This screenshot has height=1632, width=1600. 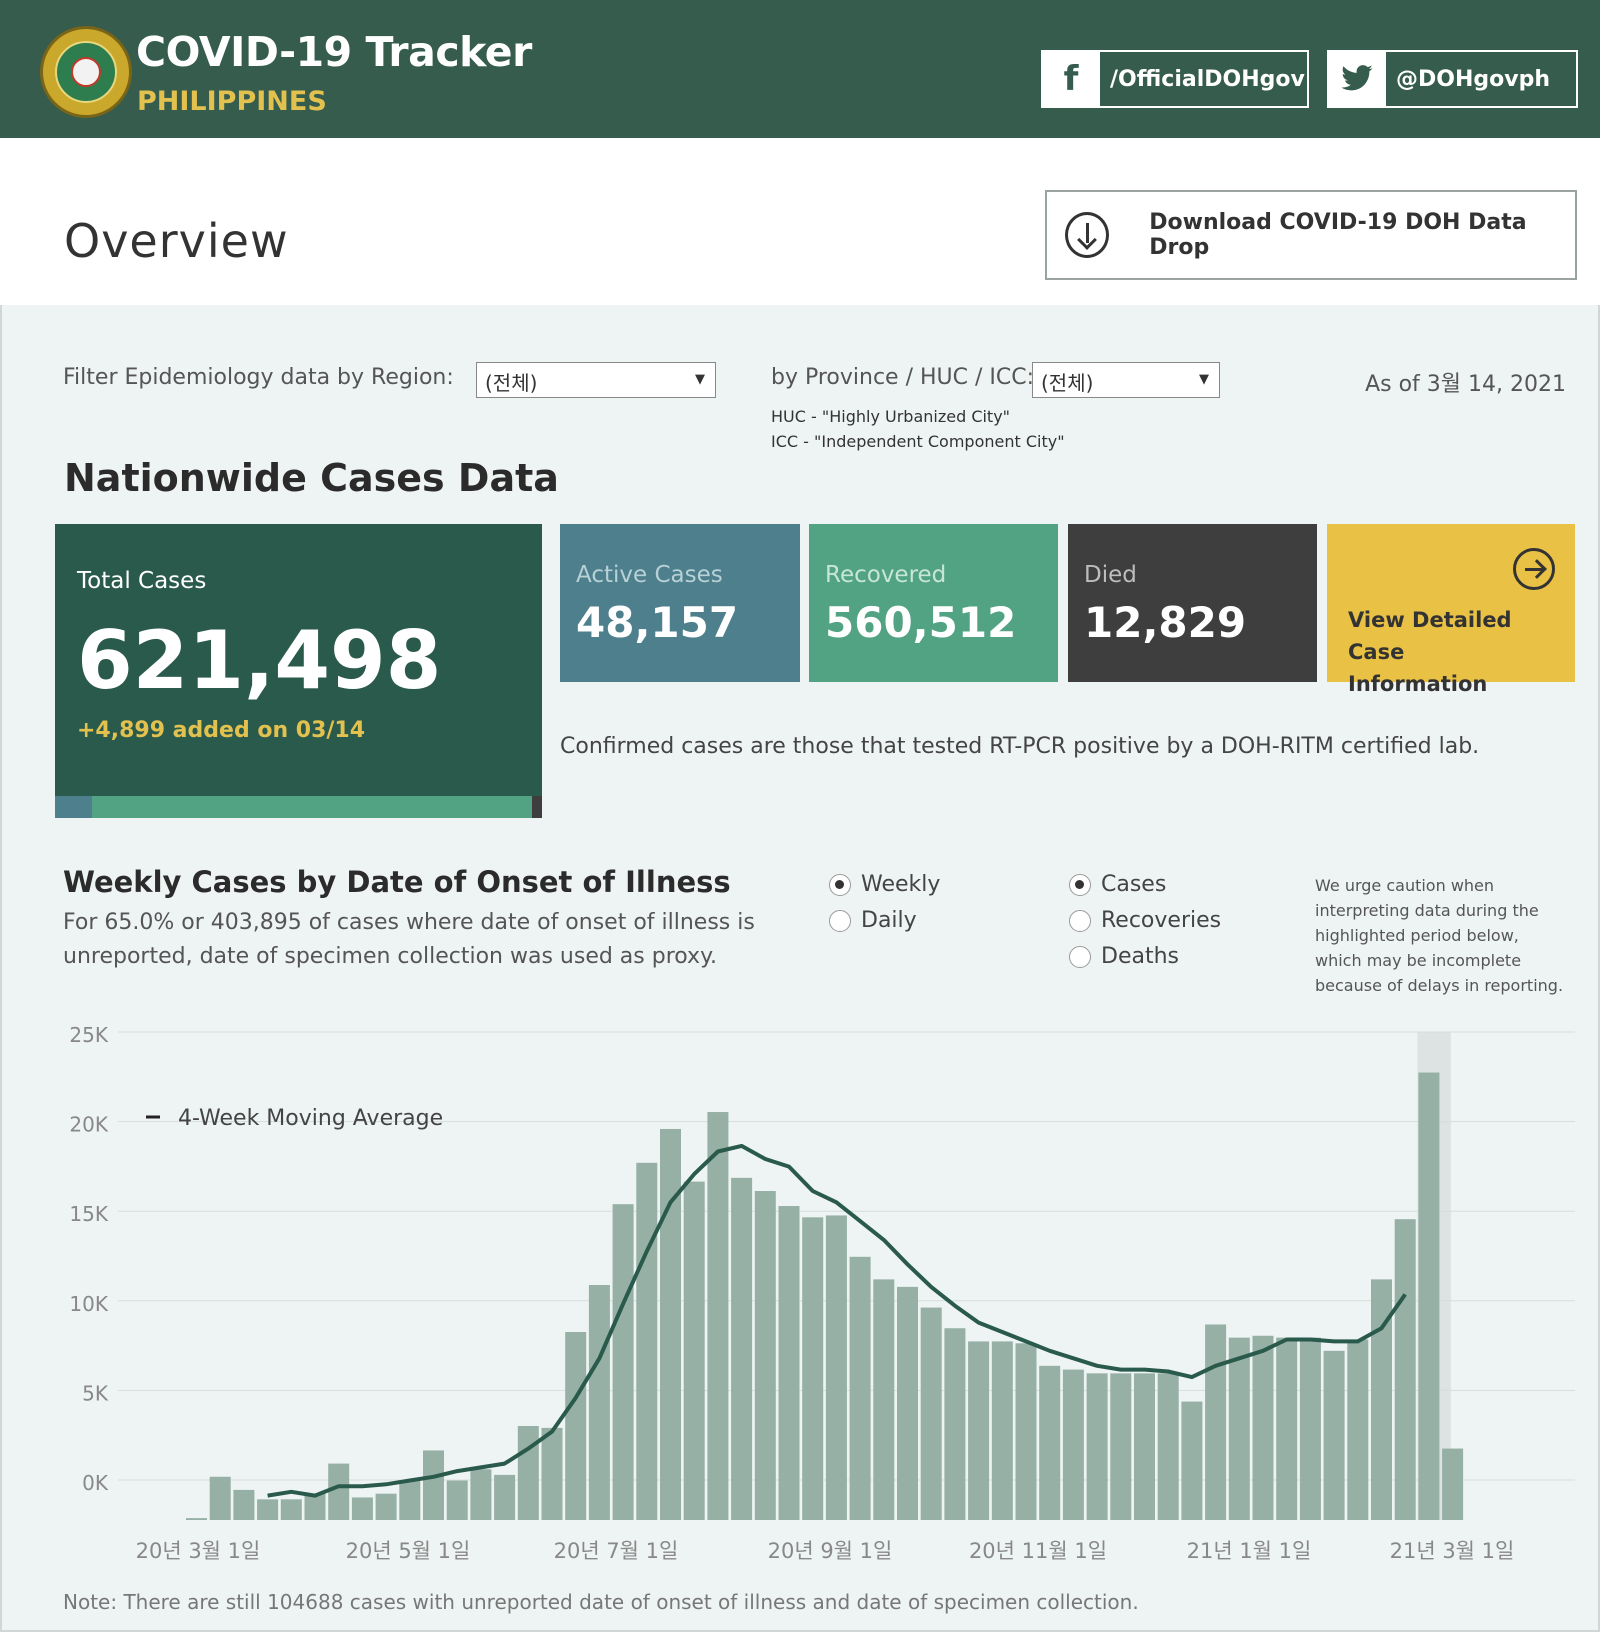 What do you see at coordinates (408, 1551) in the screenshot?
I see `x-tick-label: 20년 5월 1일` at bounding box center [408, 1551].